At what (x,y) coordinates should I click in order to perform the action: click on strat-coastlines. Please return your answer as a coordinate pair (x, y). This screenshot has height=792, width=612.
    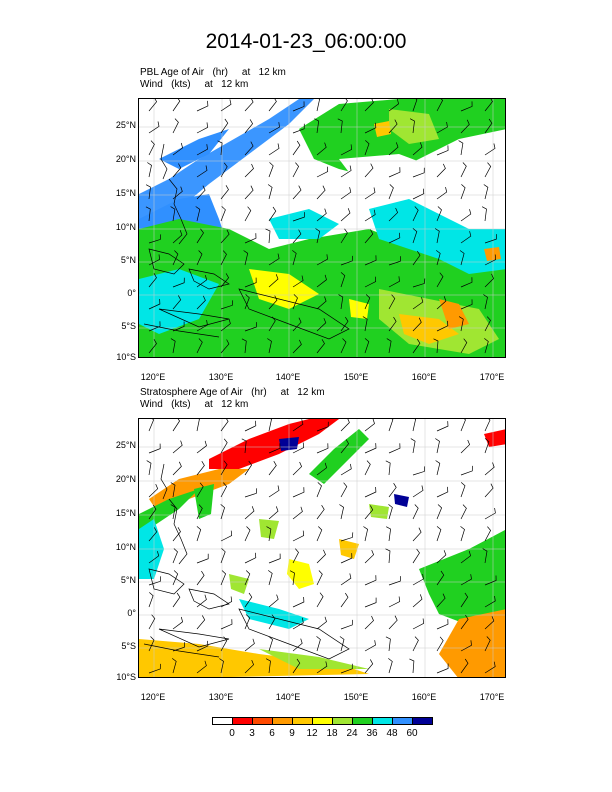
    Looking at the image, I should click on (246, 561).